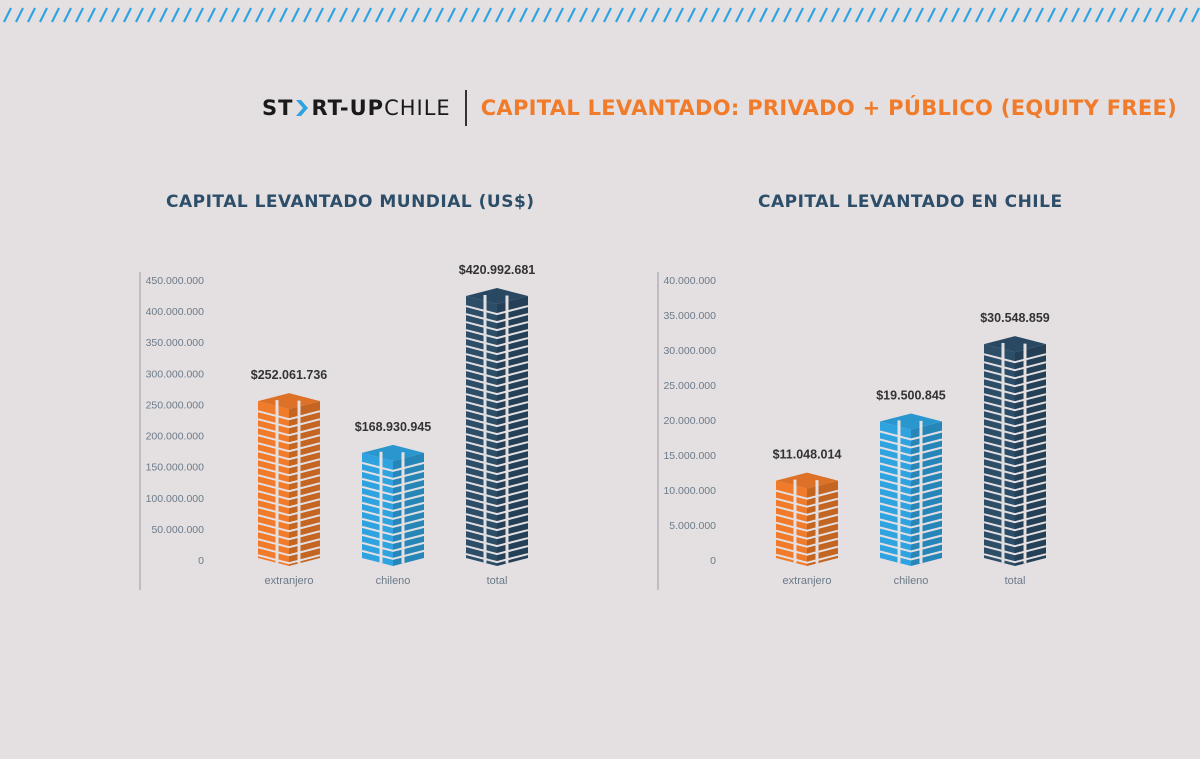  What do you see at coordinates (601, 15) in the screenshot?
I see `decorative-stripe-border` at bounding box center [601, 15].